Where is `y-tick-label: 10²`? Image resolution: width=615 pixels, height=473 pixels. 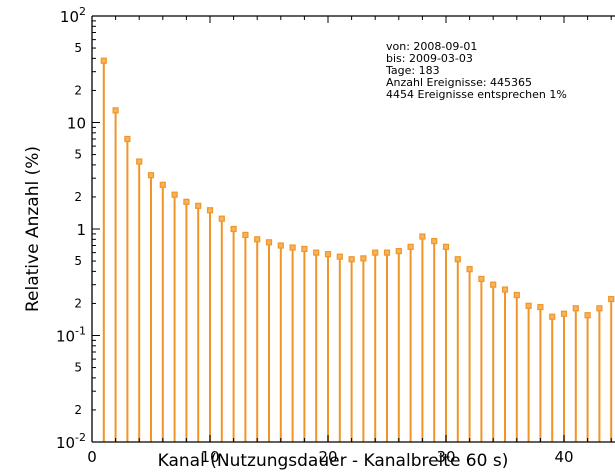 y-tick-label: 10² is located at coordinates (73, 15).